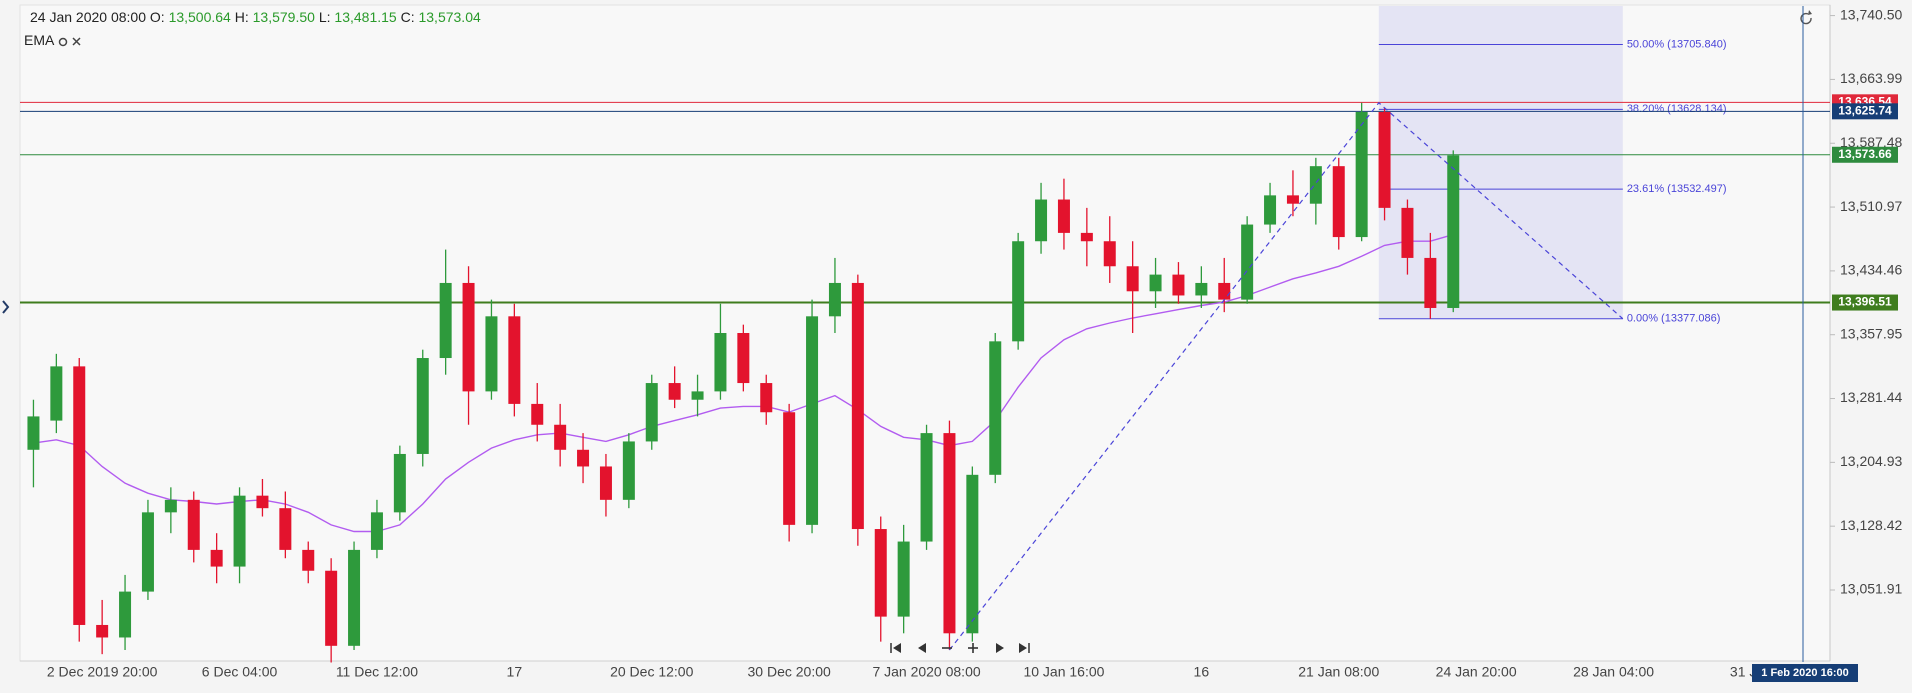  Describe the element at coordinates (1871, 142) in the screenshot. I see `y-tick-label: 13,587.48` at that location.